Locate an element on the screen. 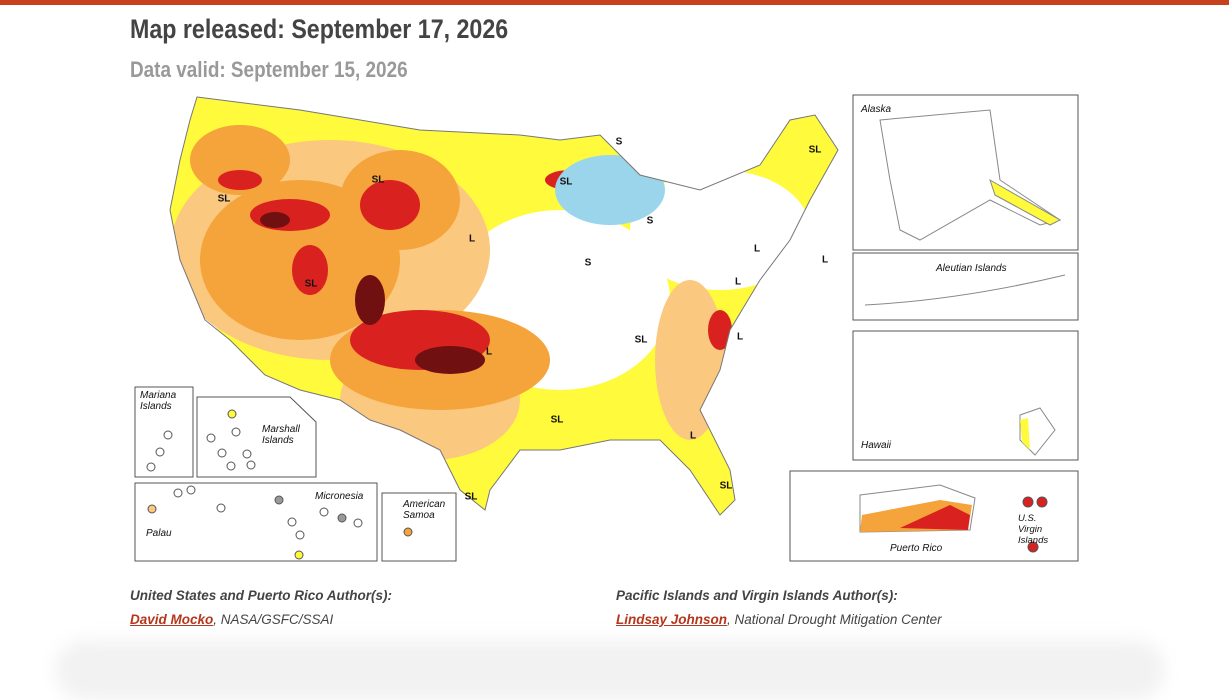 The width and height of the screenshot is (1229, 700). author-link: Lindsay Johnson is located at coordinates (672, 619).